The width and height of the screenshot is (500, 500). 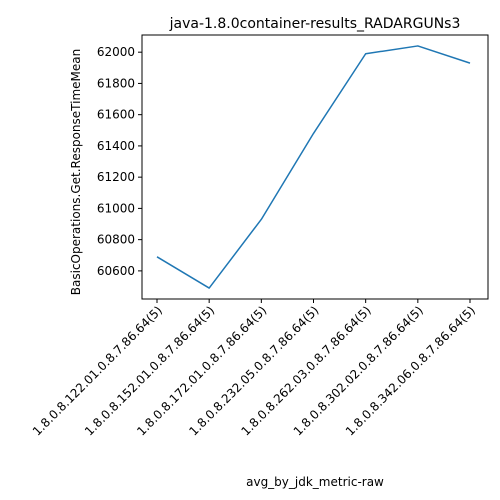 What do you see at coordinates (76, 172) in the screenshot?
I see `y-axis-label: BasicOperations.Get.ResponseTimeMean` at bounding box center [76, 172].